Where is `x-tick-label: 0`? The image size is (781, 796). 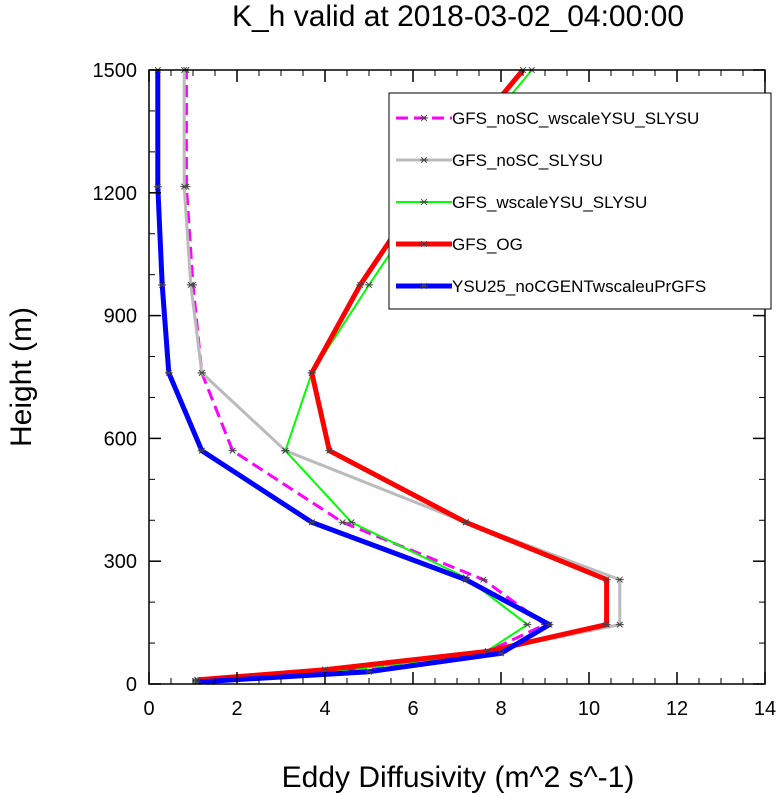
x-tick-label: 0 is located at coordinates (148, 709).